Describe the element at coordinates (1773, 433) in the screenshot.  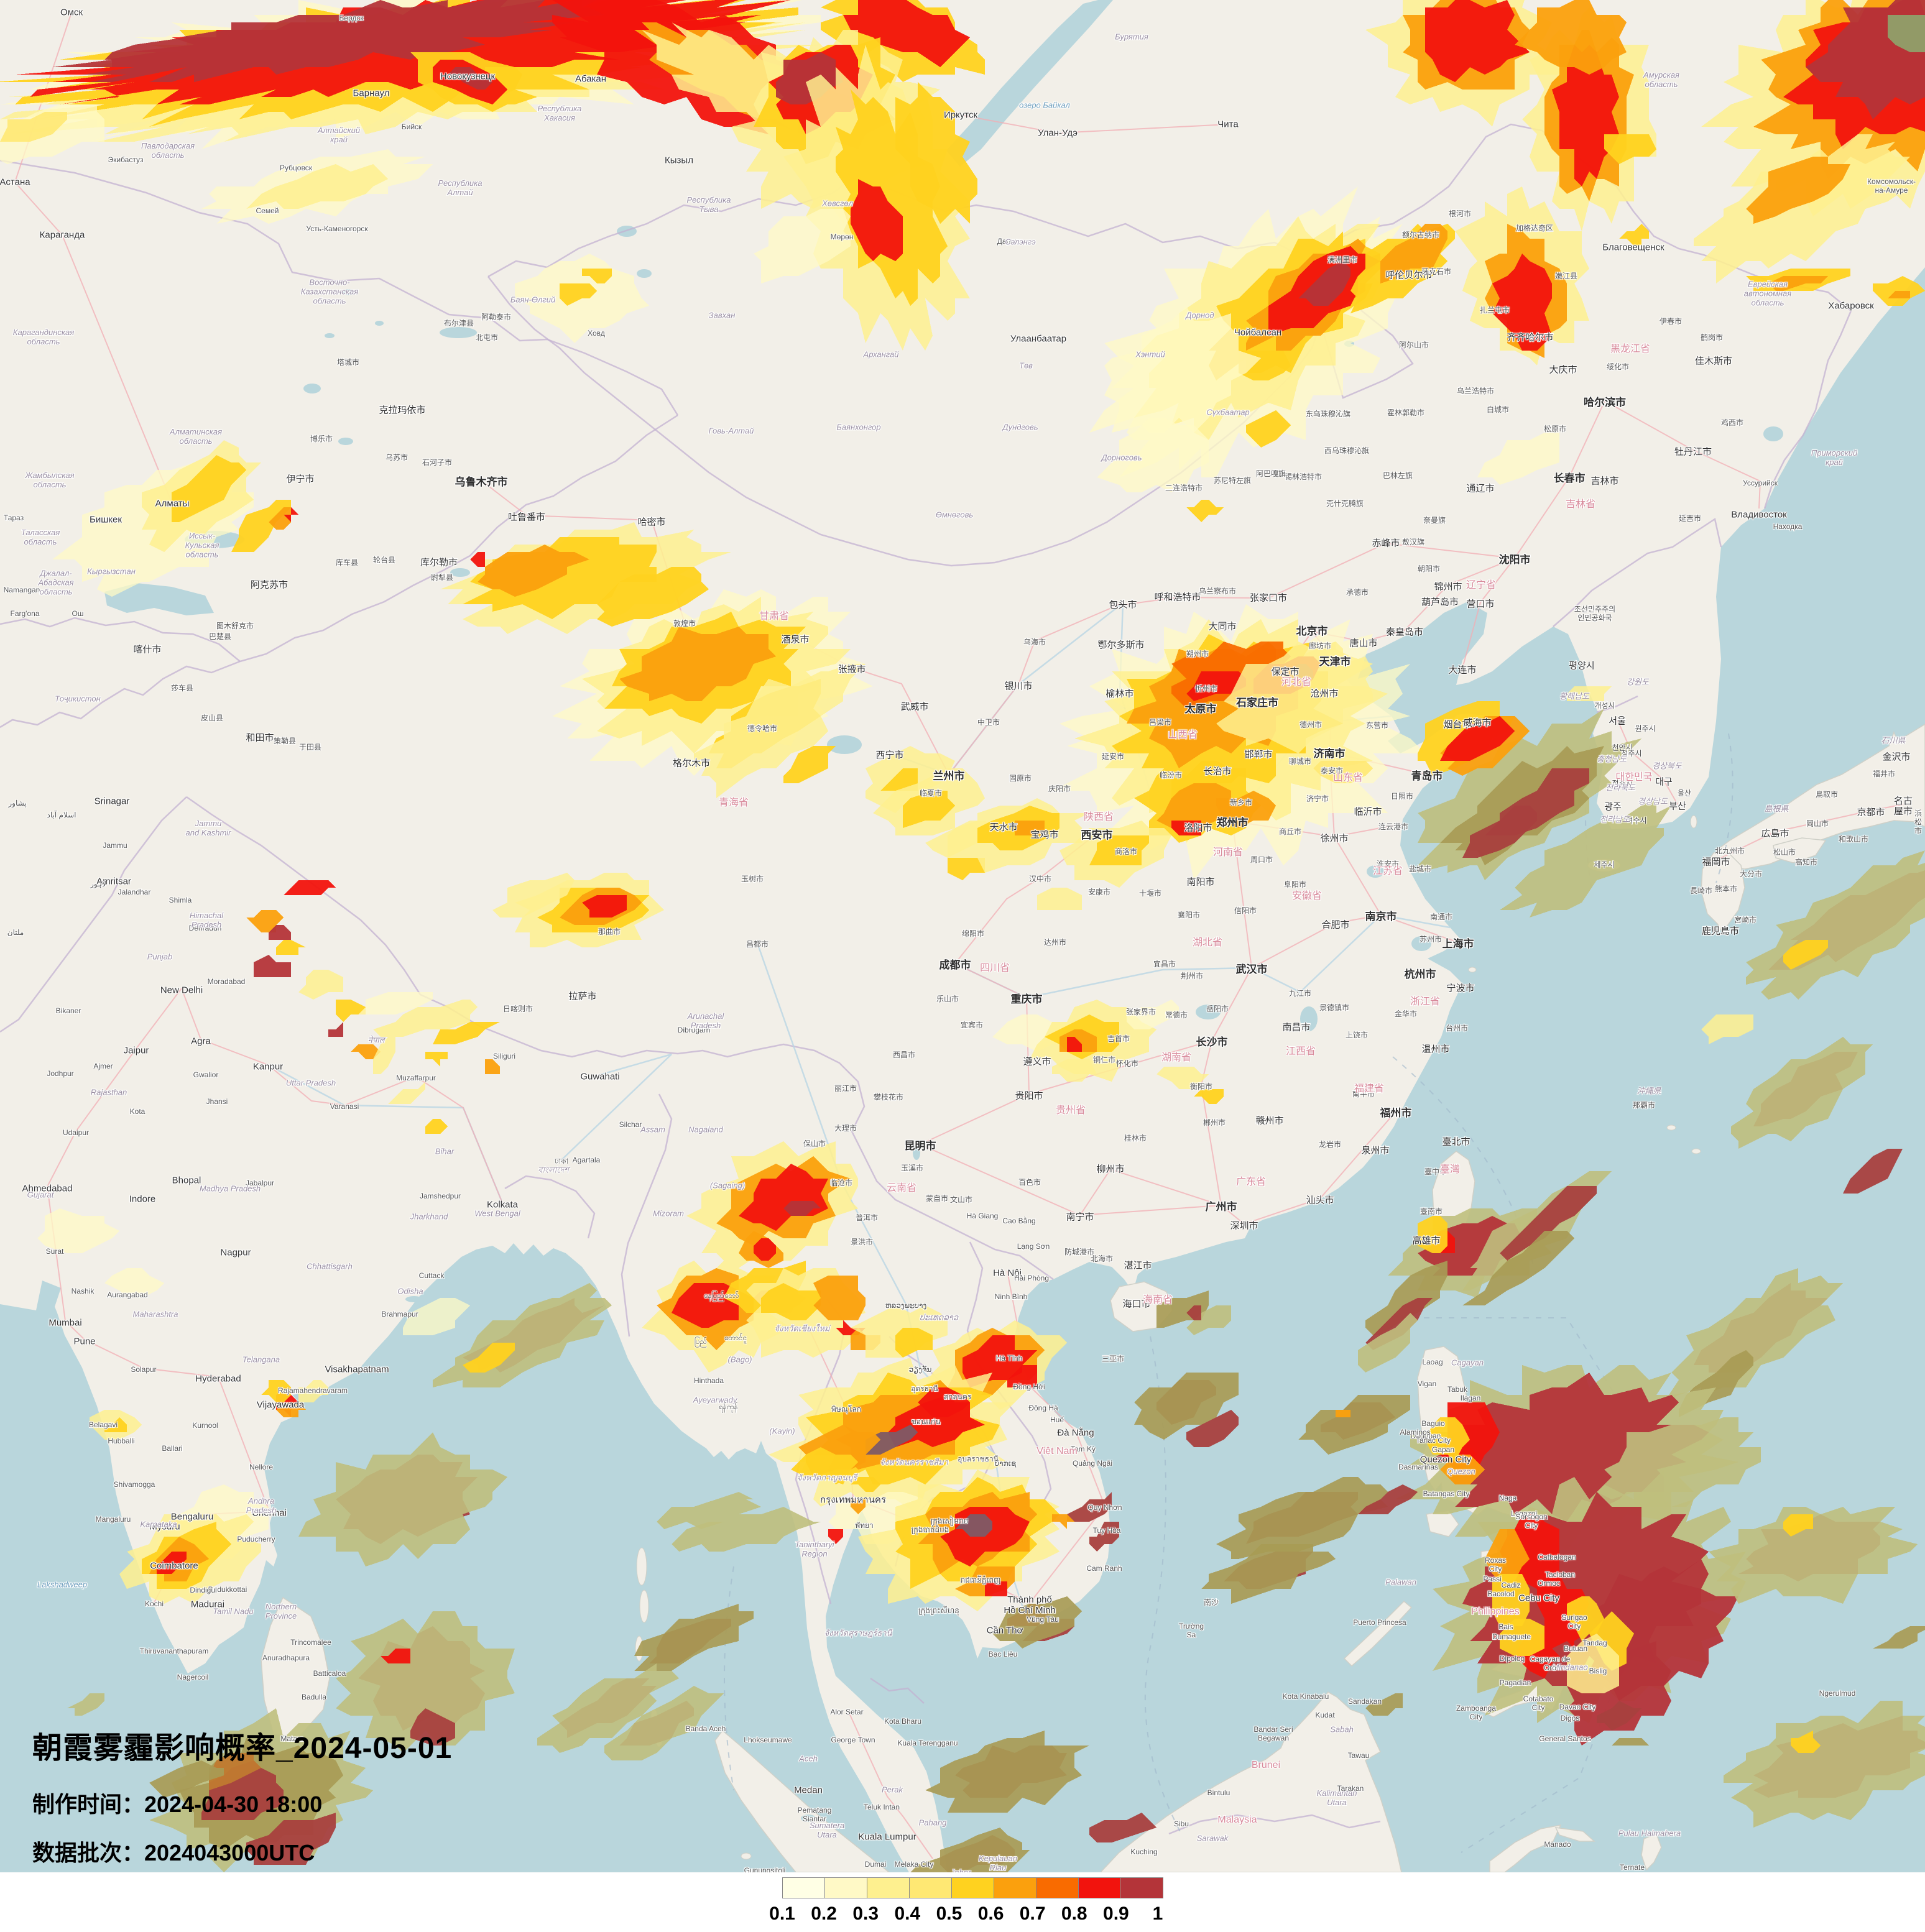
I see `lake-khanka` at that location.